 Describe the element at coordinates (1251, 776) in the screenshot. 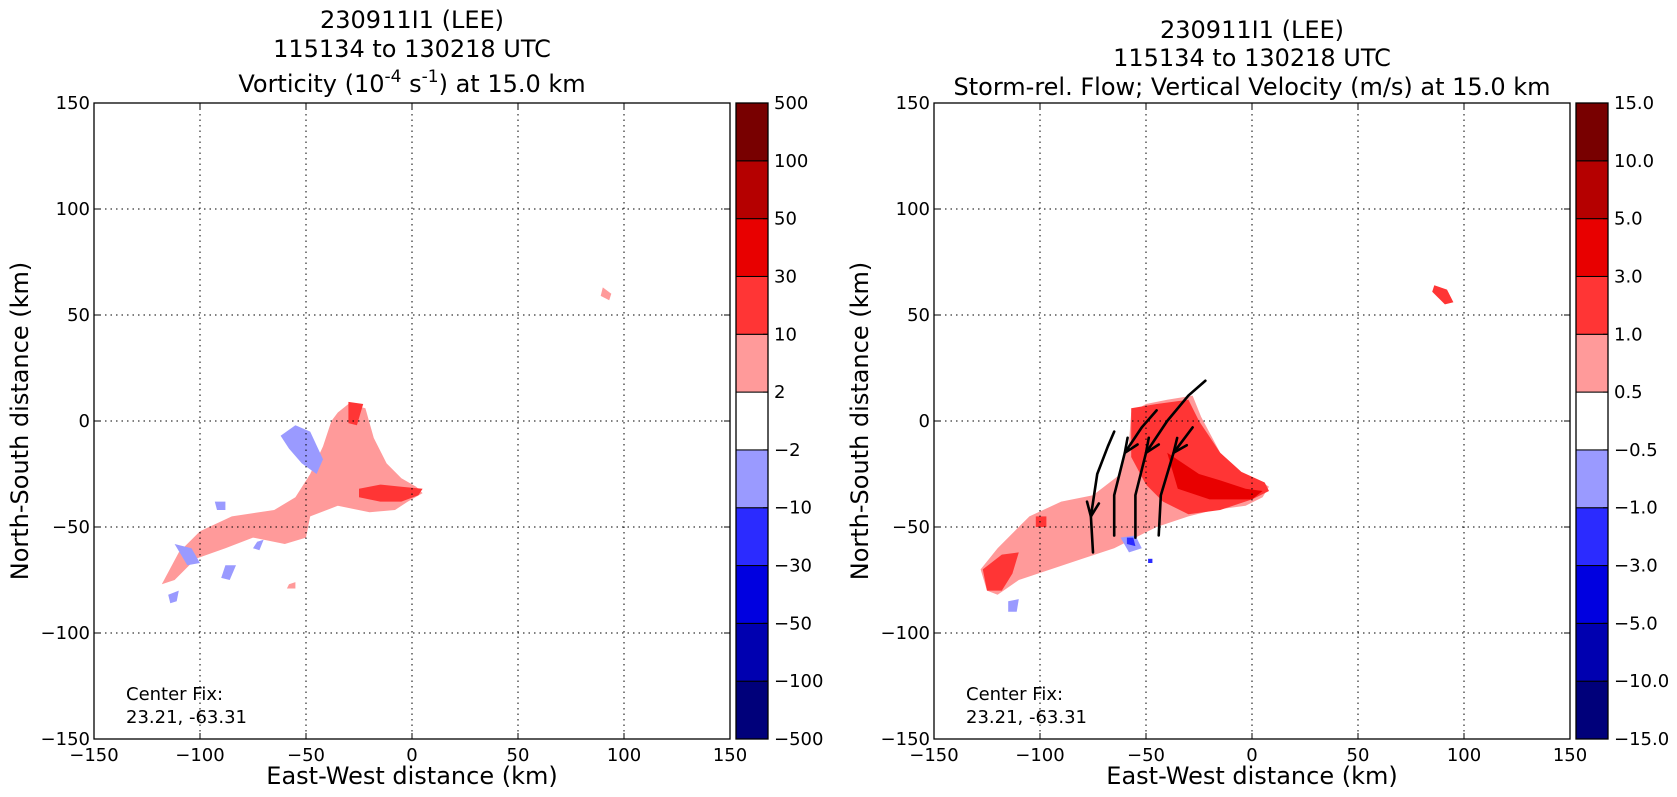

I see `right-x-axis-label: East-West distance (km)` at that location.